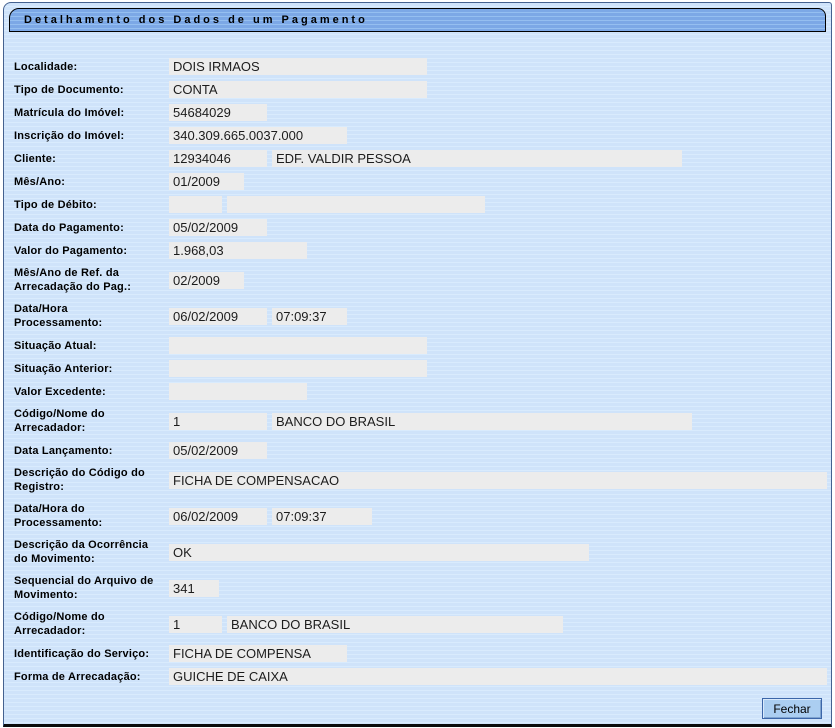 This screenshot has width=835, height=728. What do you see at coordinates (40, 181) in the screenshot?
I see `mes-ano-label: Mês/Ano:` at bounding box center [40, 181].